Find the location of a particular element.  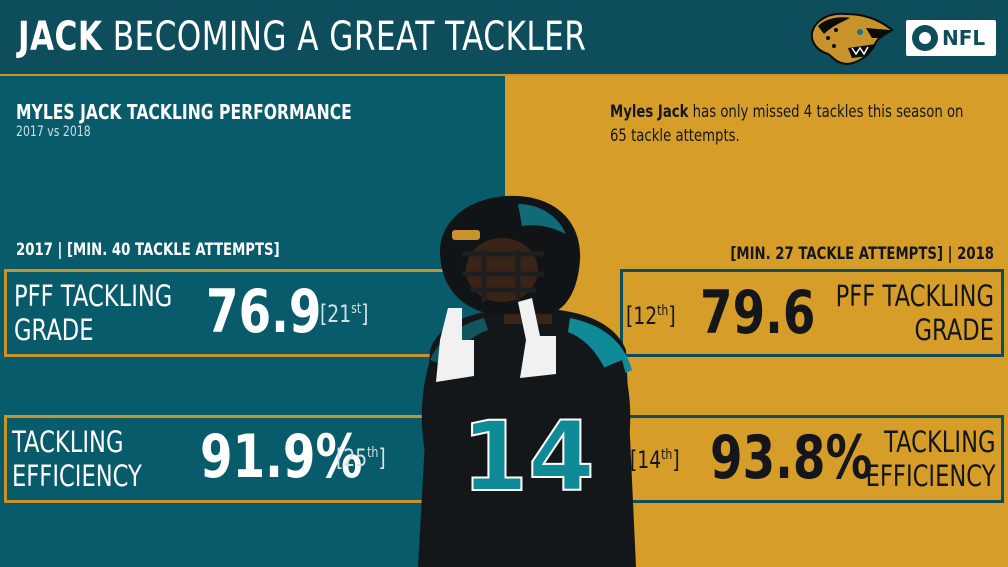

grade-label-2018: PFF TACKLING GRADE is located at coordinates (915, 313).